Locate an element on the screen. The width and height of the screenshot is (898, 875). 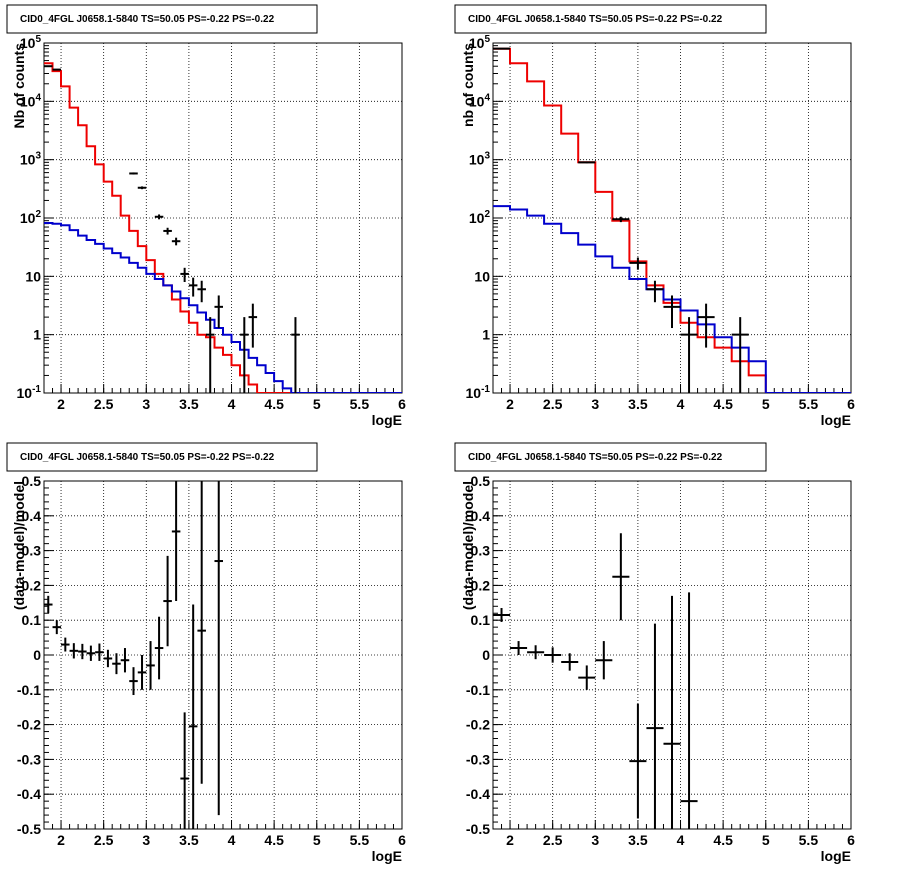
y-tick-label: 0.4 is located at coordinates (32, 516).